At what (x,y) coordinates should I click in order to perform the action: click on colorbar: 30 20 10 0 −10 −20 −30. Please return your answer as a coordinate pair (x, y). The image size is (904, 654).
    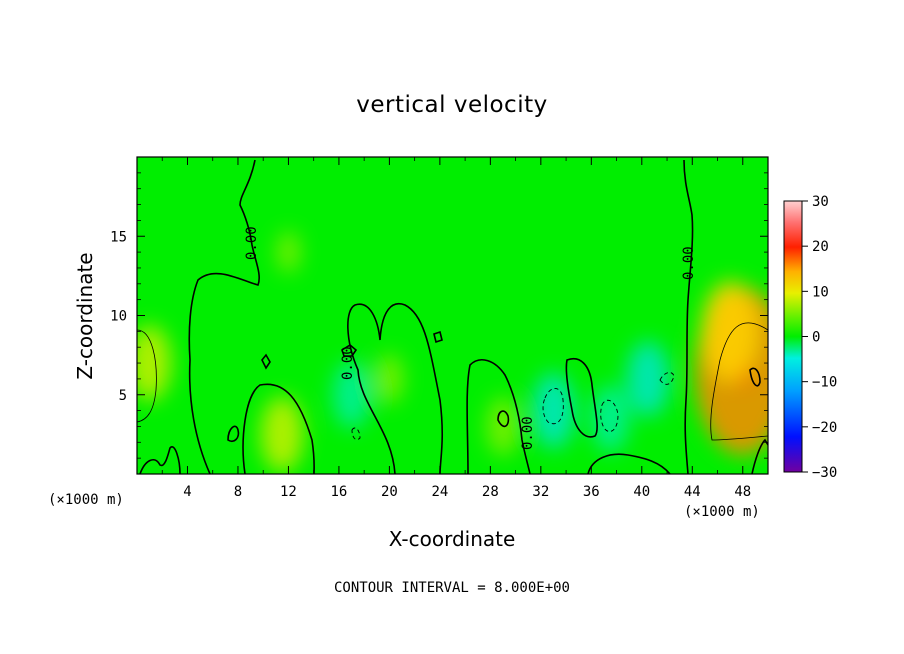
    Looking at the image, I should click on (810, 337).